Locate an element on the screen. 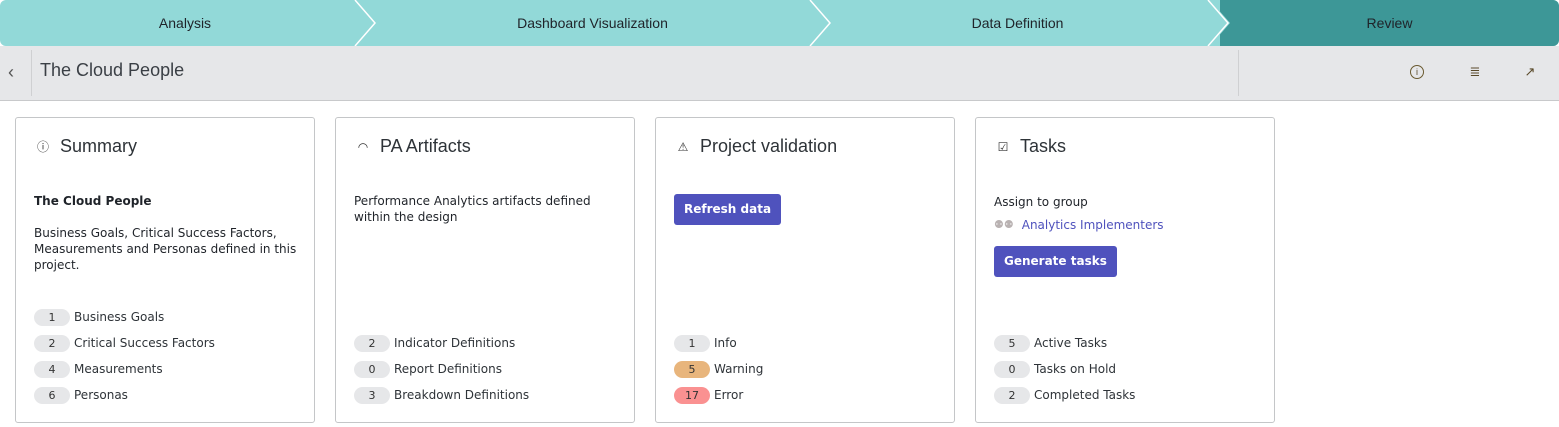  card-title: Tasks is located at coordinates (1043, 146).